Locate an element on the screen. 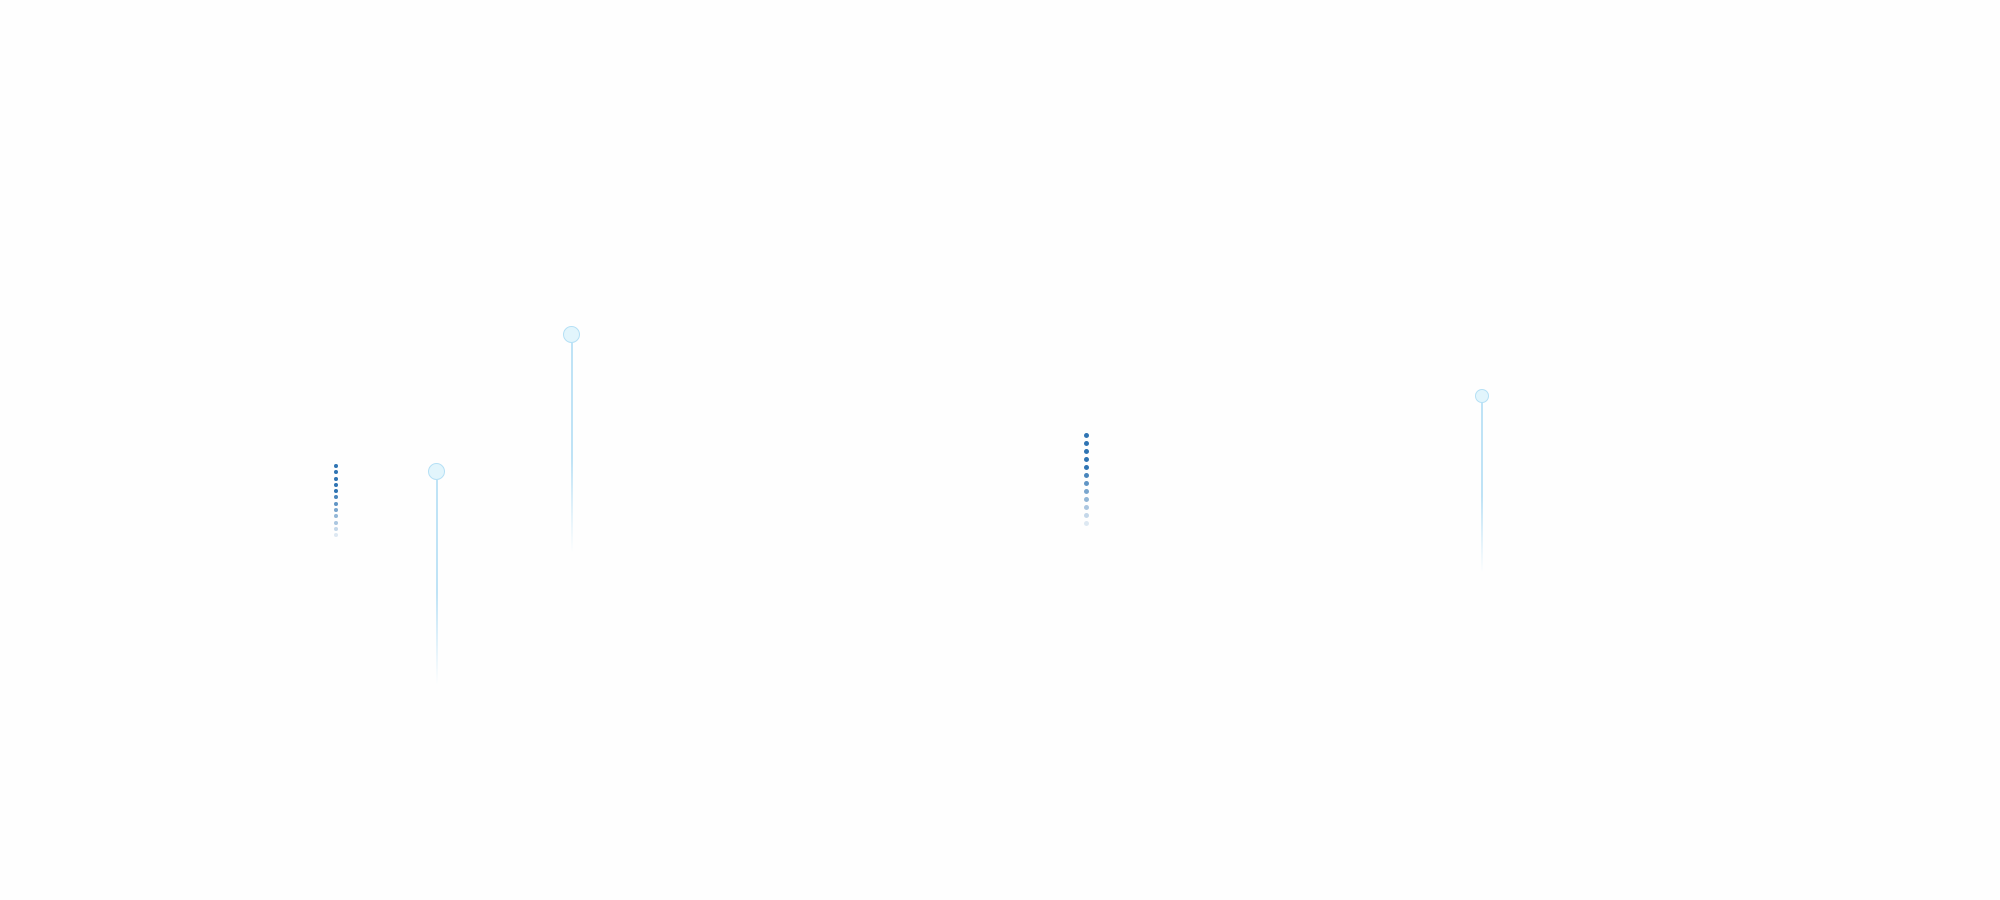 This screenshot has width=2000, height=900. loading-dots-column-left is located at coordinates (336, 501).